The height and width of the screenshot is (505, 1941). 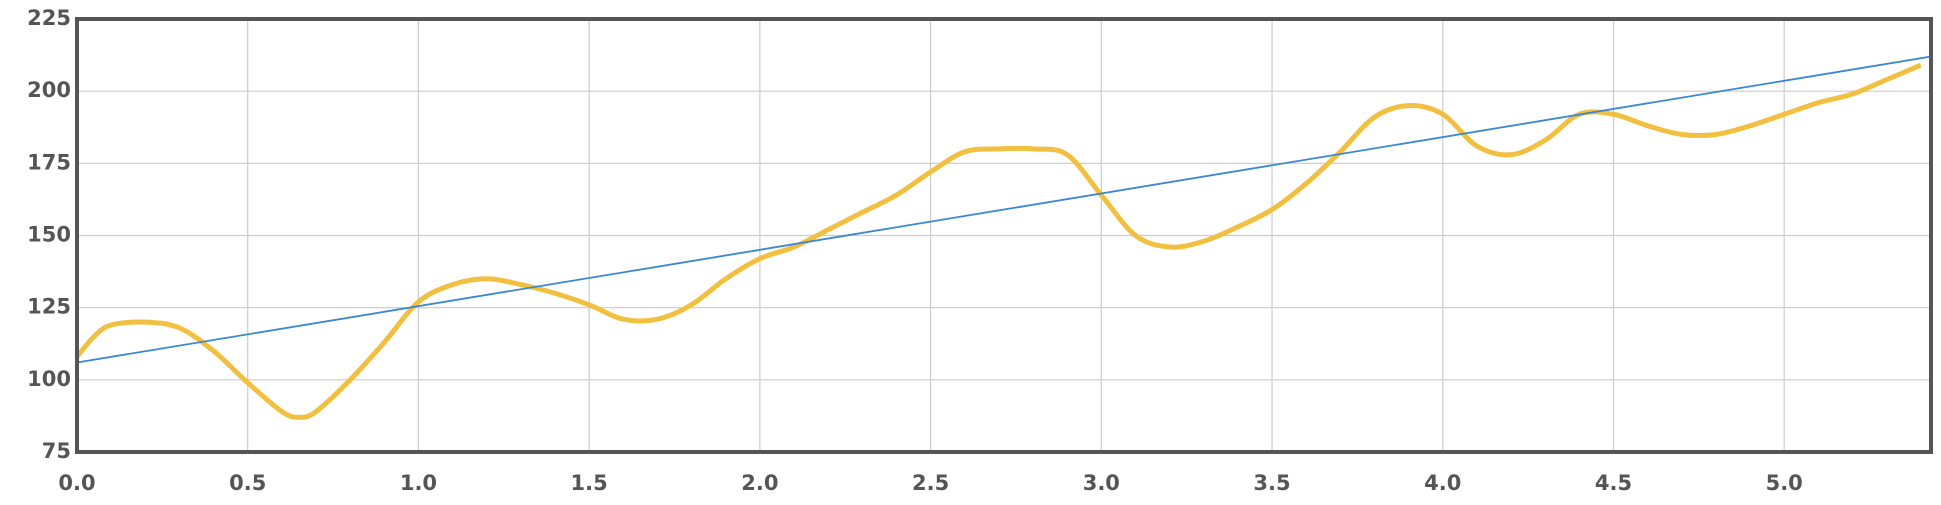 I want to click on x-tick-label: 5.0, so click(x=1784, y=483).